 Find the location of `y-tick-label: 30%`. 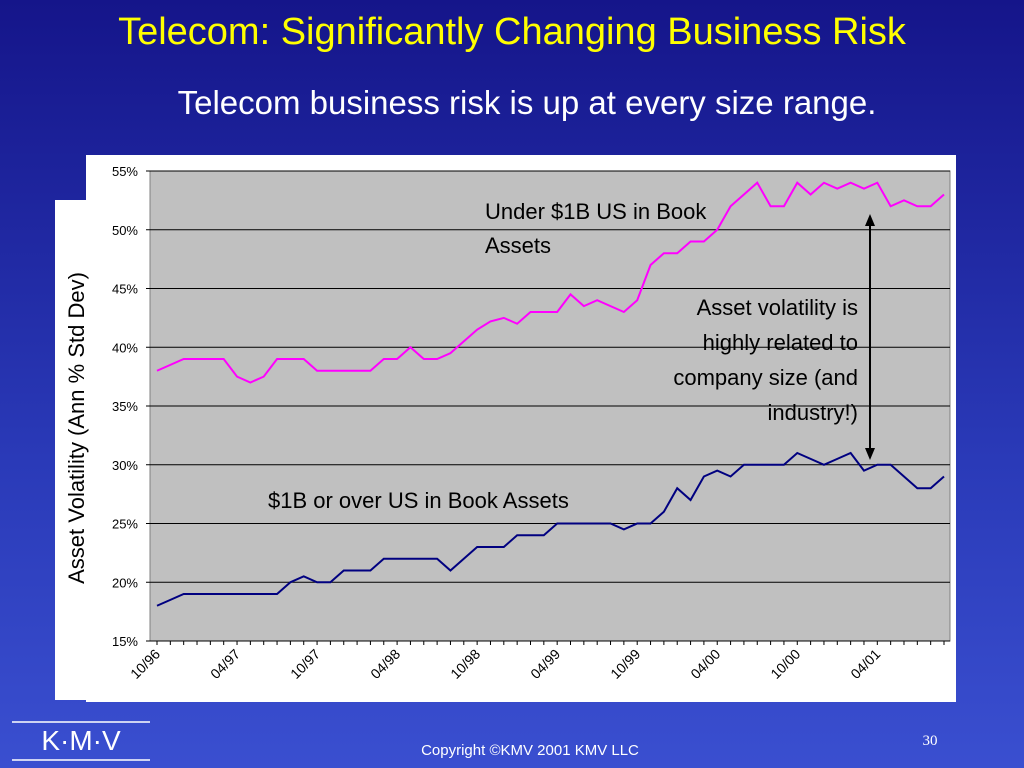

y-tick-label: 30% is located at coordinates (125, 465).